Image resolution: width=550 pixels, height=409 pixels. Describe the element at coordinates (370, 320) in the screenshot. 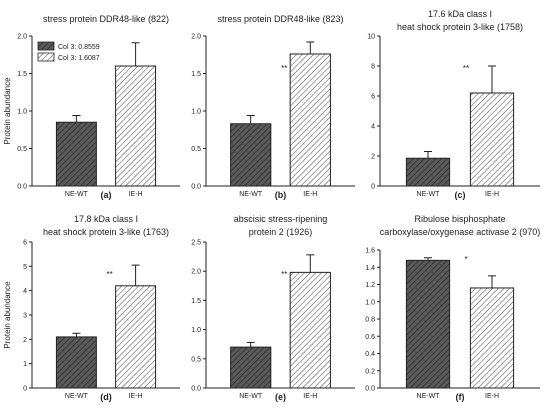

I see `y-tick-label: 0.8` at that location.